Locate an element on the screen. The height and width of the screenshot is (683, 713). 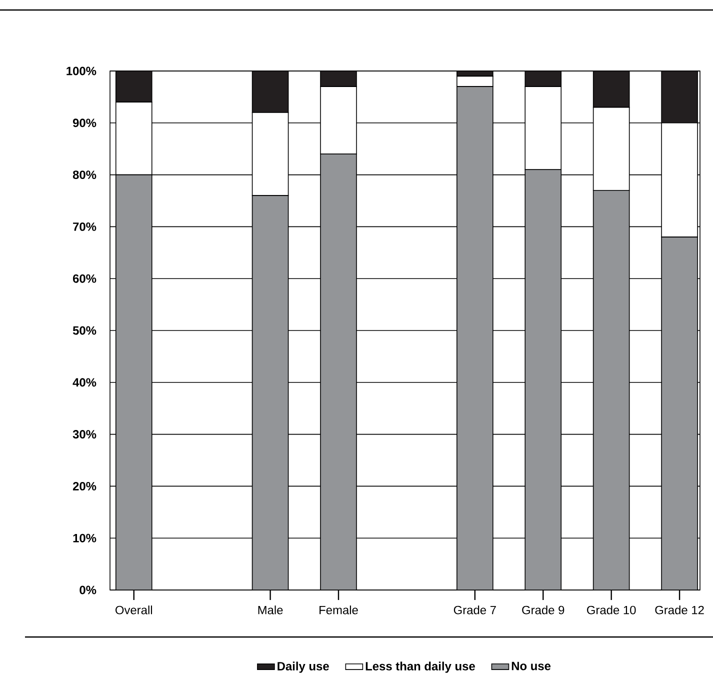
legend-label: Less than daily use is located at coordinates (420, 667).